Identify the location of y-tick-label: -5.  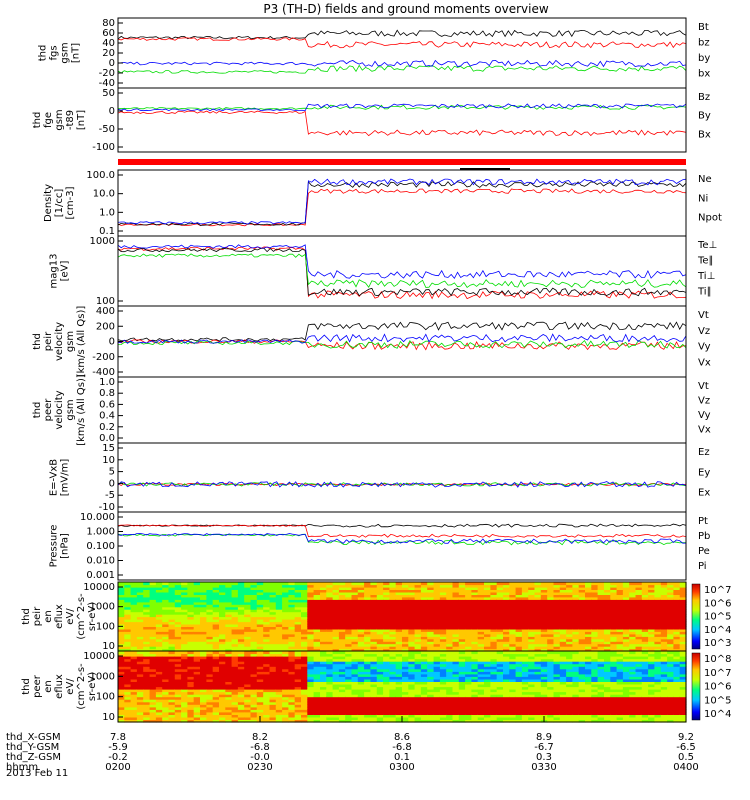
(110, 495).